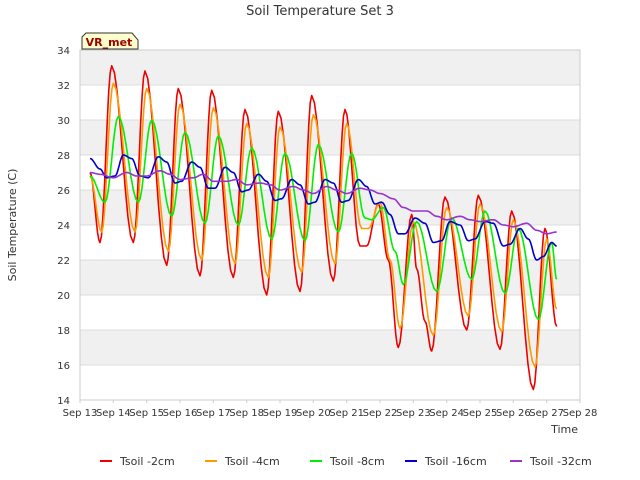 This screenshot has width=640, height=480. I want to click on x-tick-label: Sep 27, so click(546, 413).